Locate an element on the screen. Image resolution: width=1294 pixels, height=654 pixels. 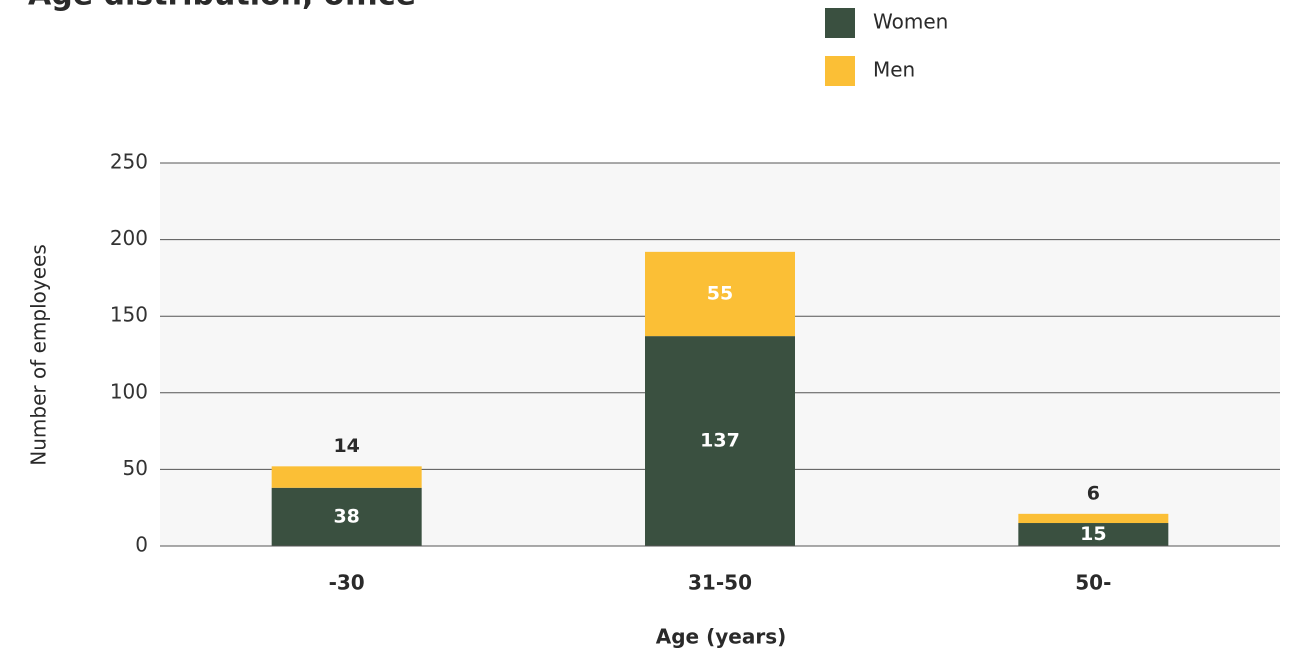
y-tick-label: 250 is located at coordinates (129, 162).